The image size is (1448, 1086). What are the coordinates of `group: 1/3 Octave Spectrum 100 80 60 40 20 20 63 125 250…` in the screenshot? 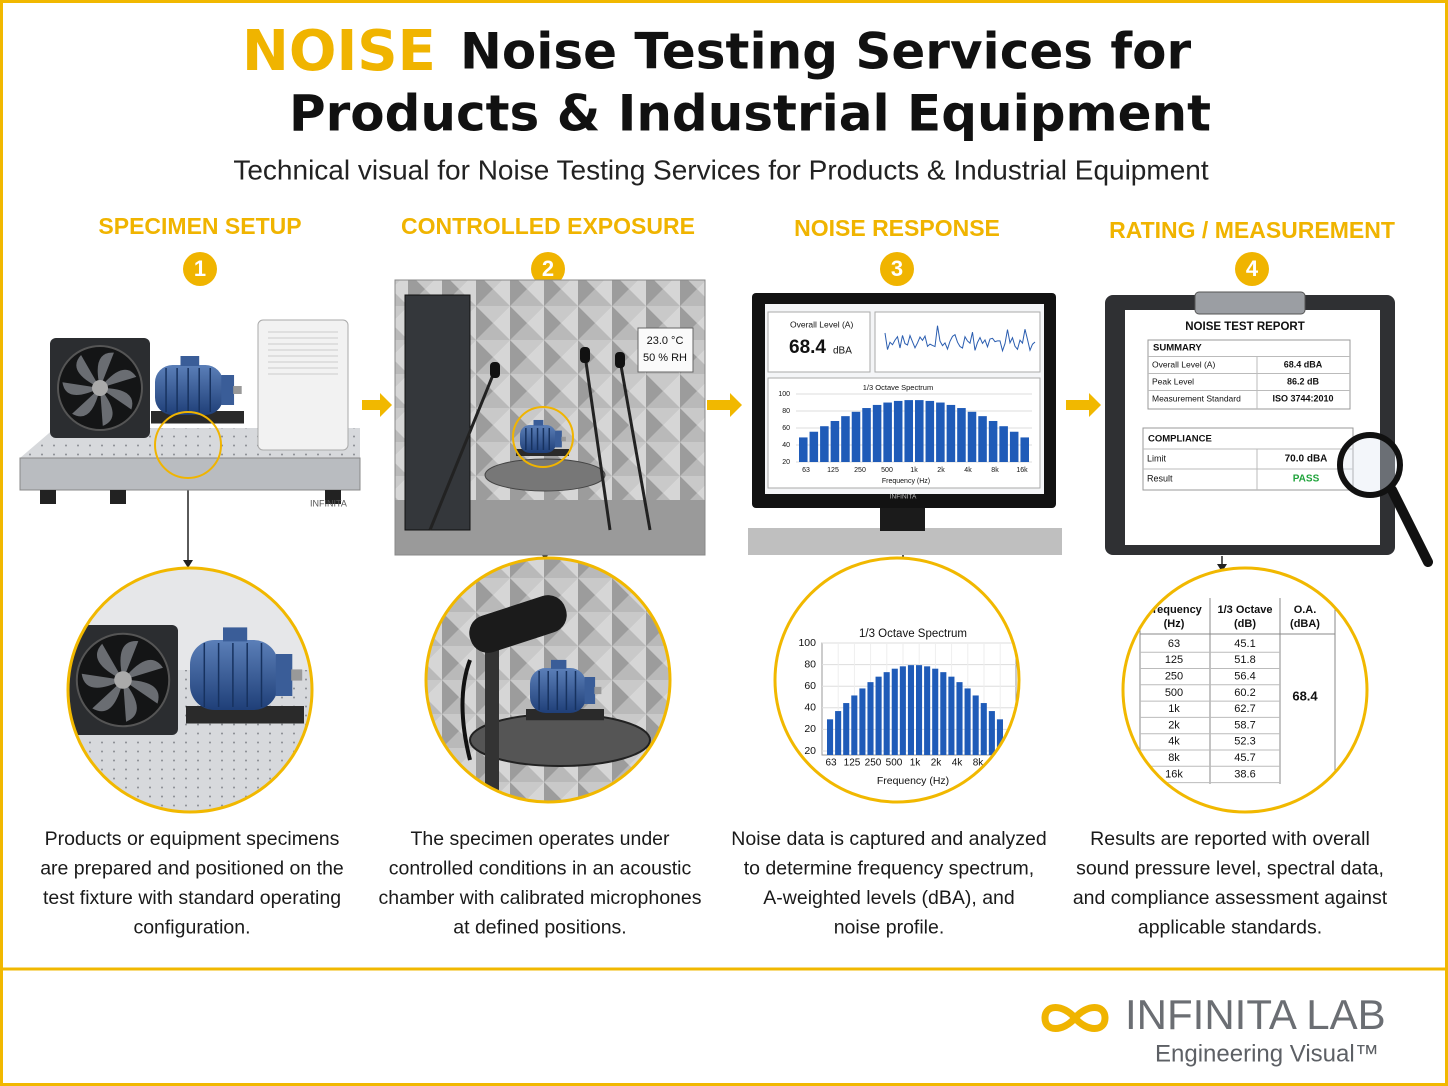 It's located at (897, 680).